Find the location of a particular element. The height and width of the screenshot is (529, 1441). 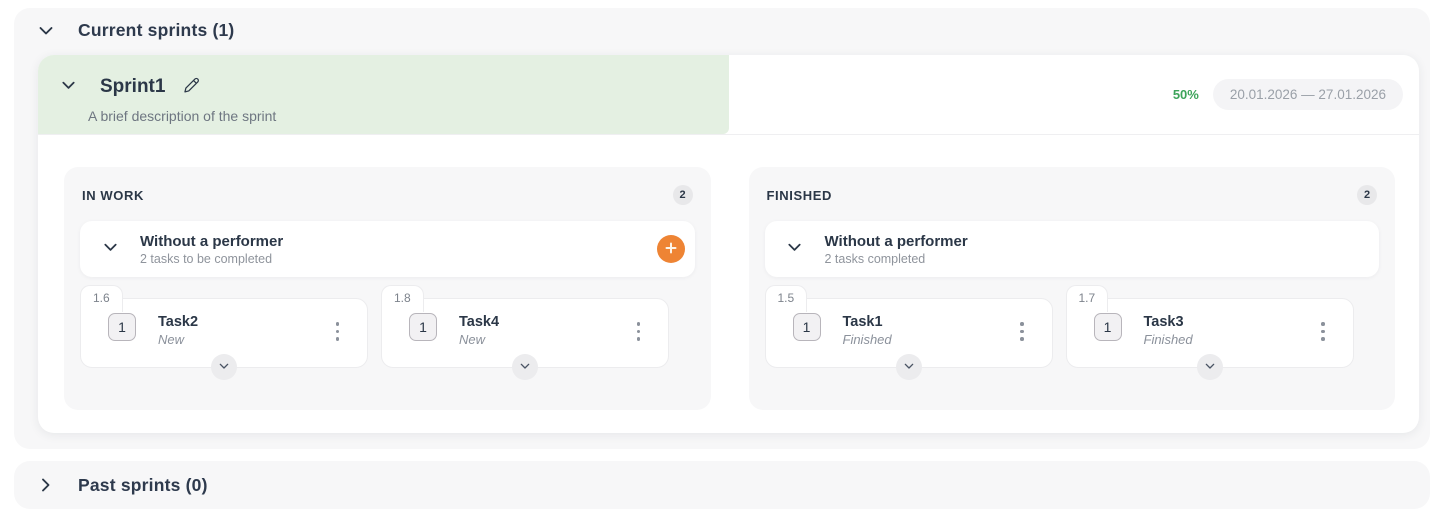

task-card-wrapper: 1.6 1 Task2 New is located at coordinates (224, 332).